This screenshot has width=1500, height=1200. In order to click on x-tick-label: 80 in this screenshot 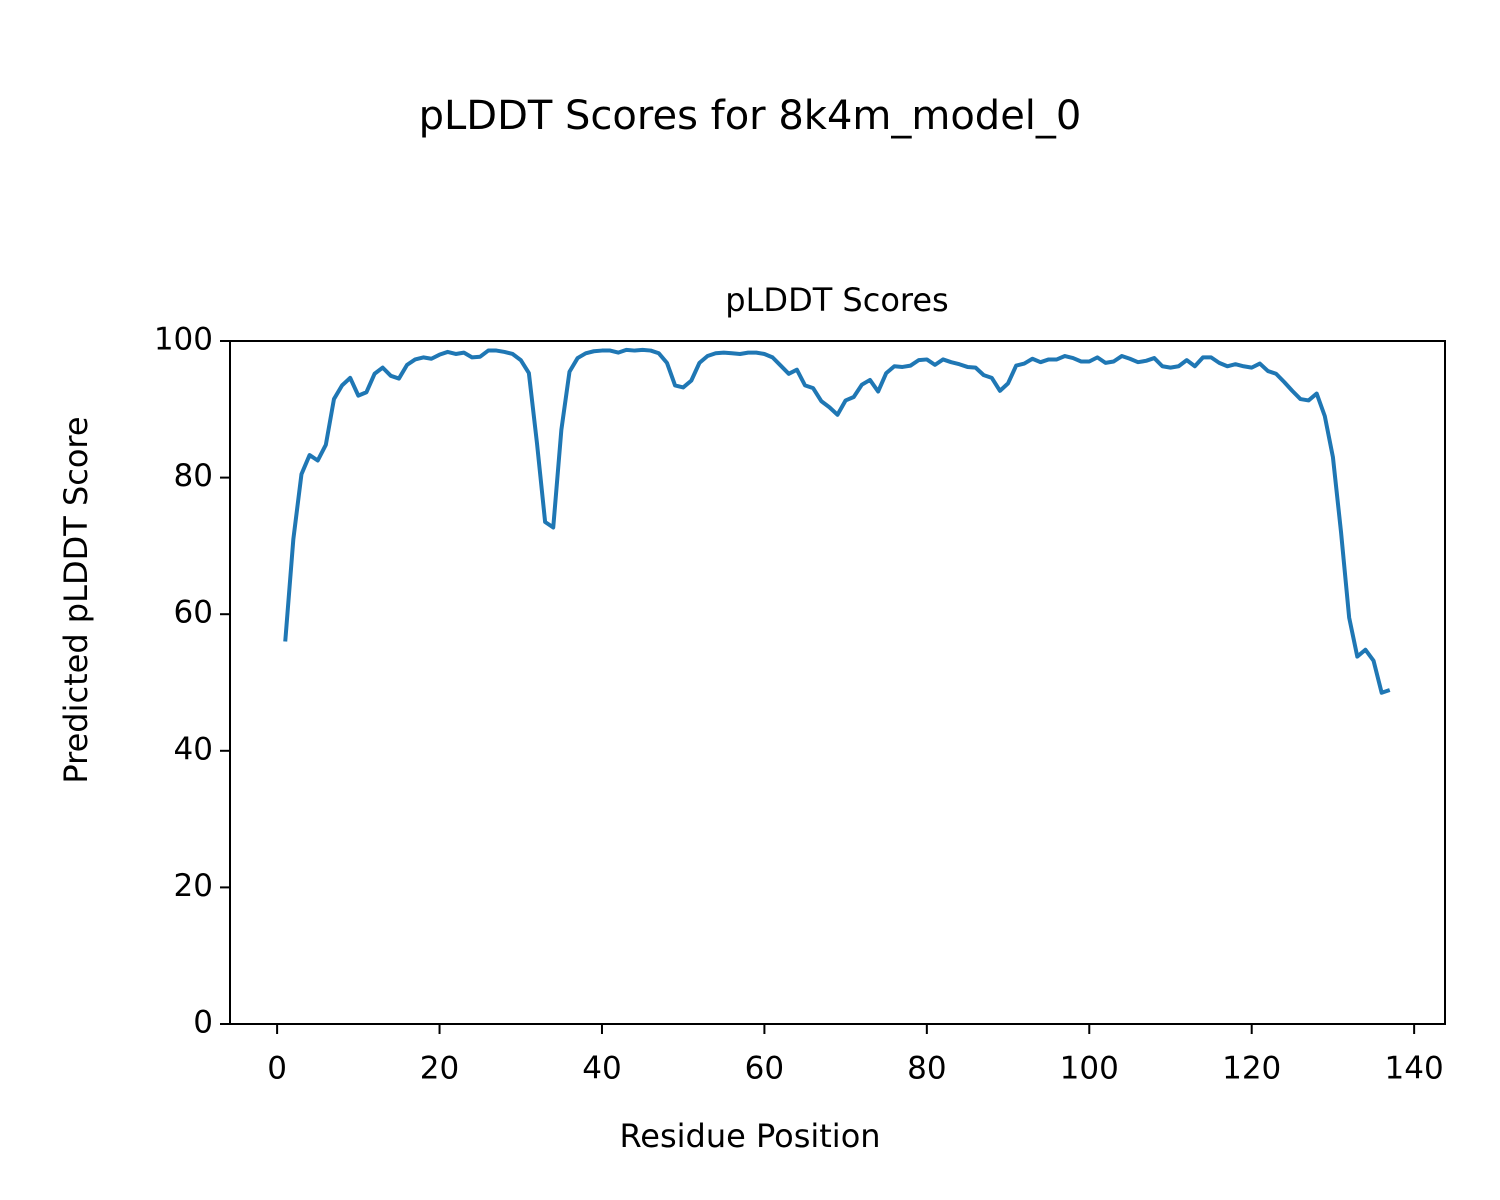, I will do `click(926, 1069)`.